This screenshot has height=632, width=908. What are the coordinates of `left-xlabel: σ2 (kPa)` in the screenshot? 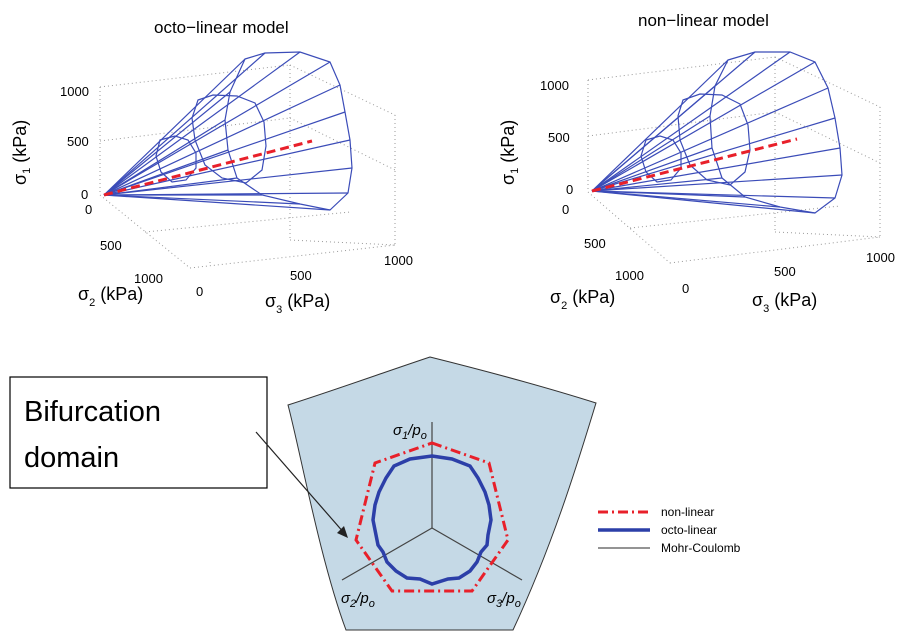 It's located at (110, 296).